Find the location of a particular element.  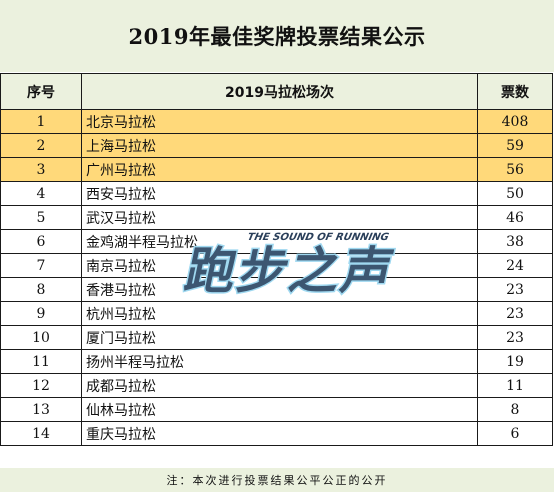

table-header-row: 序号 2019马拉松场次 票数 is located at coordinates (276, 91).